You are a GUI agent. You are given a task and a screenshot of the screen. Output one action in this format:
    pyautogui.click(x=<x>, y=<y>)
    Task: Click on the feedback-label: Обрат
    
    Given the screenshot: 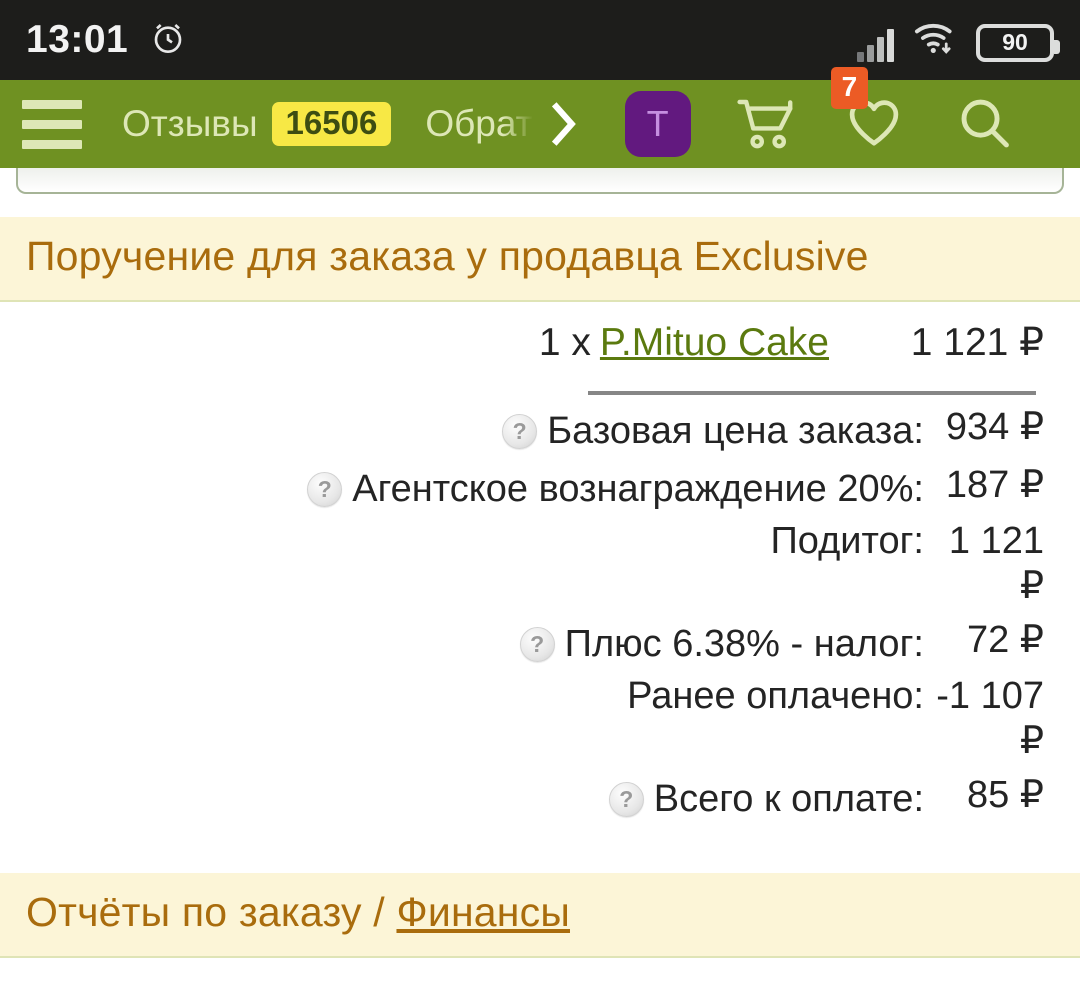 What is the action you would take?
    pyautogui.click(x=479, y=123)
    